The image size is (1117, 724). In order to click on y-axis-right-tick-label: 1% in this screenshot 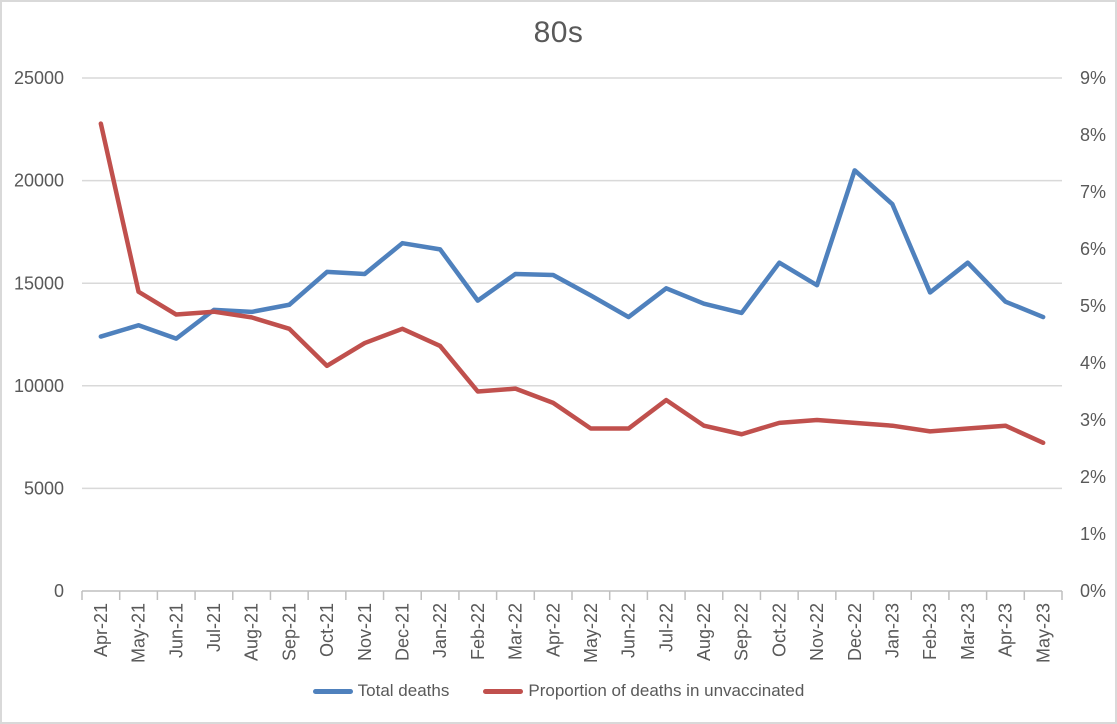, I will do `click(1093, 534)`.